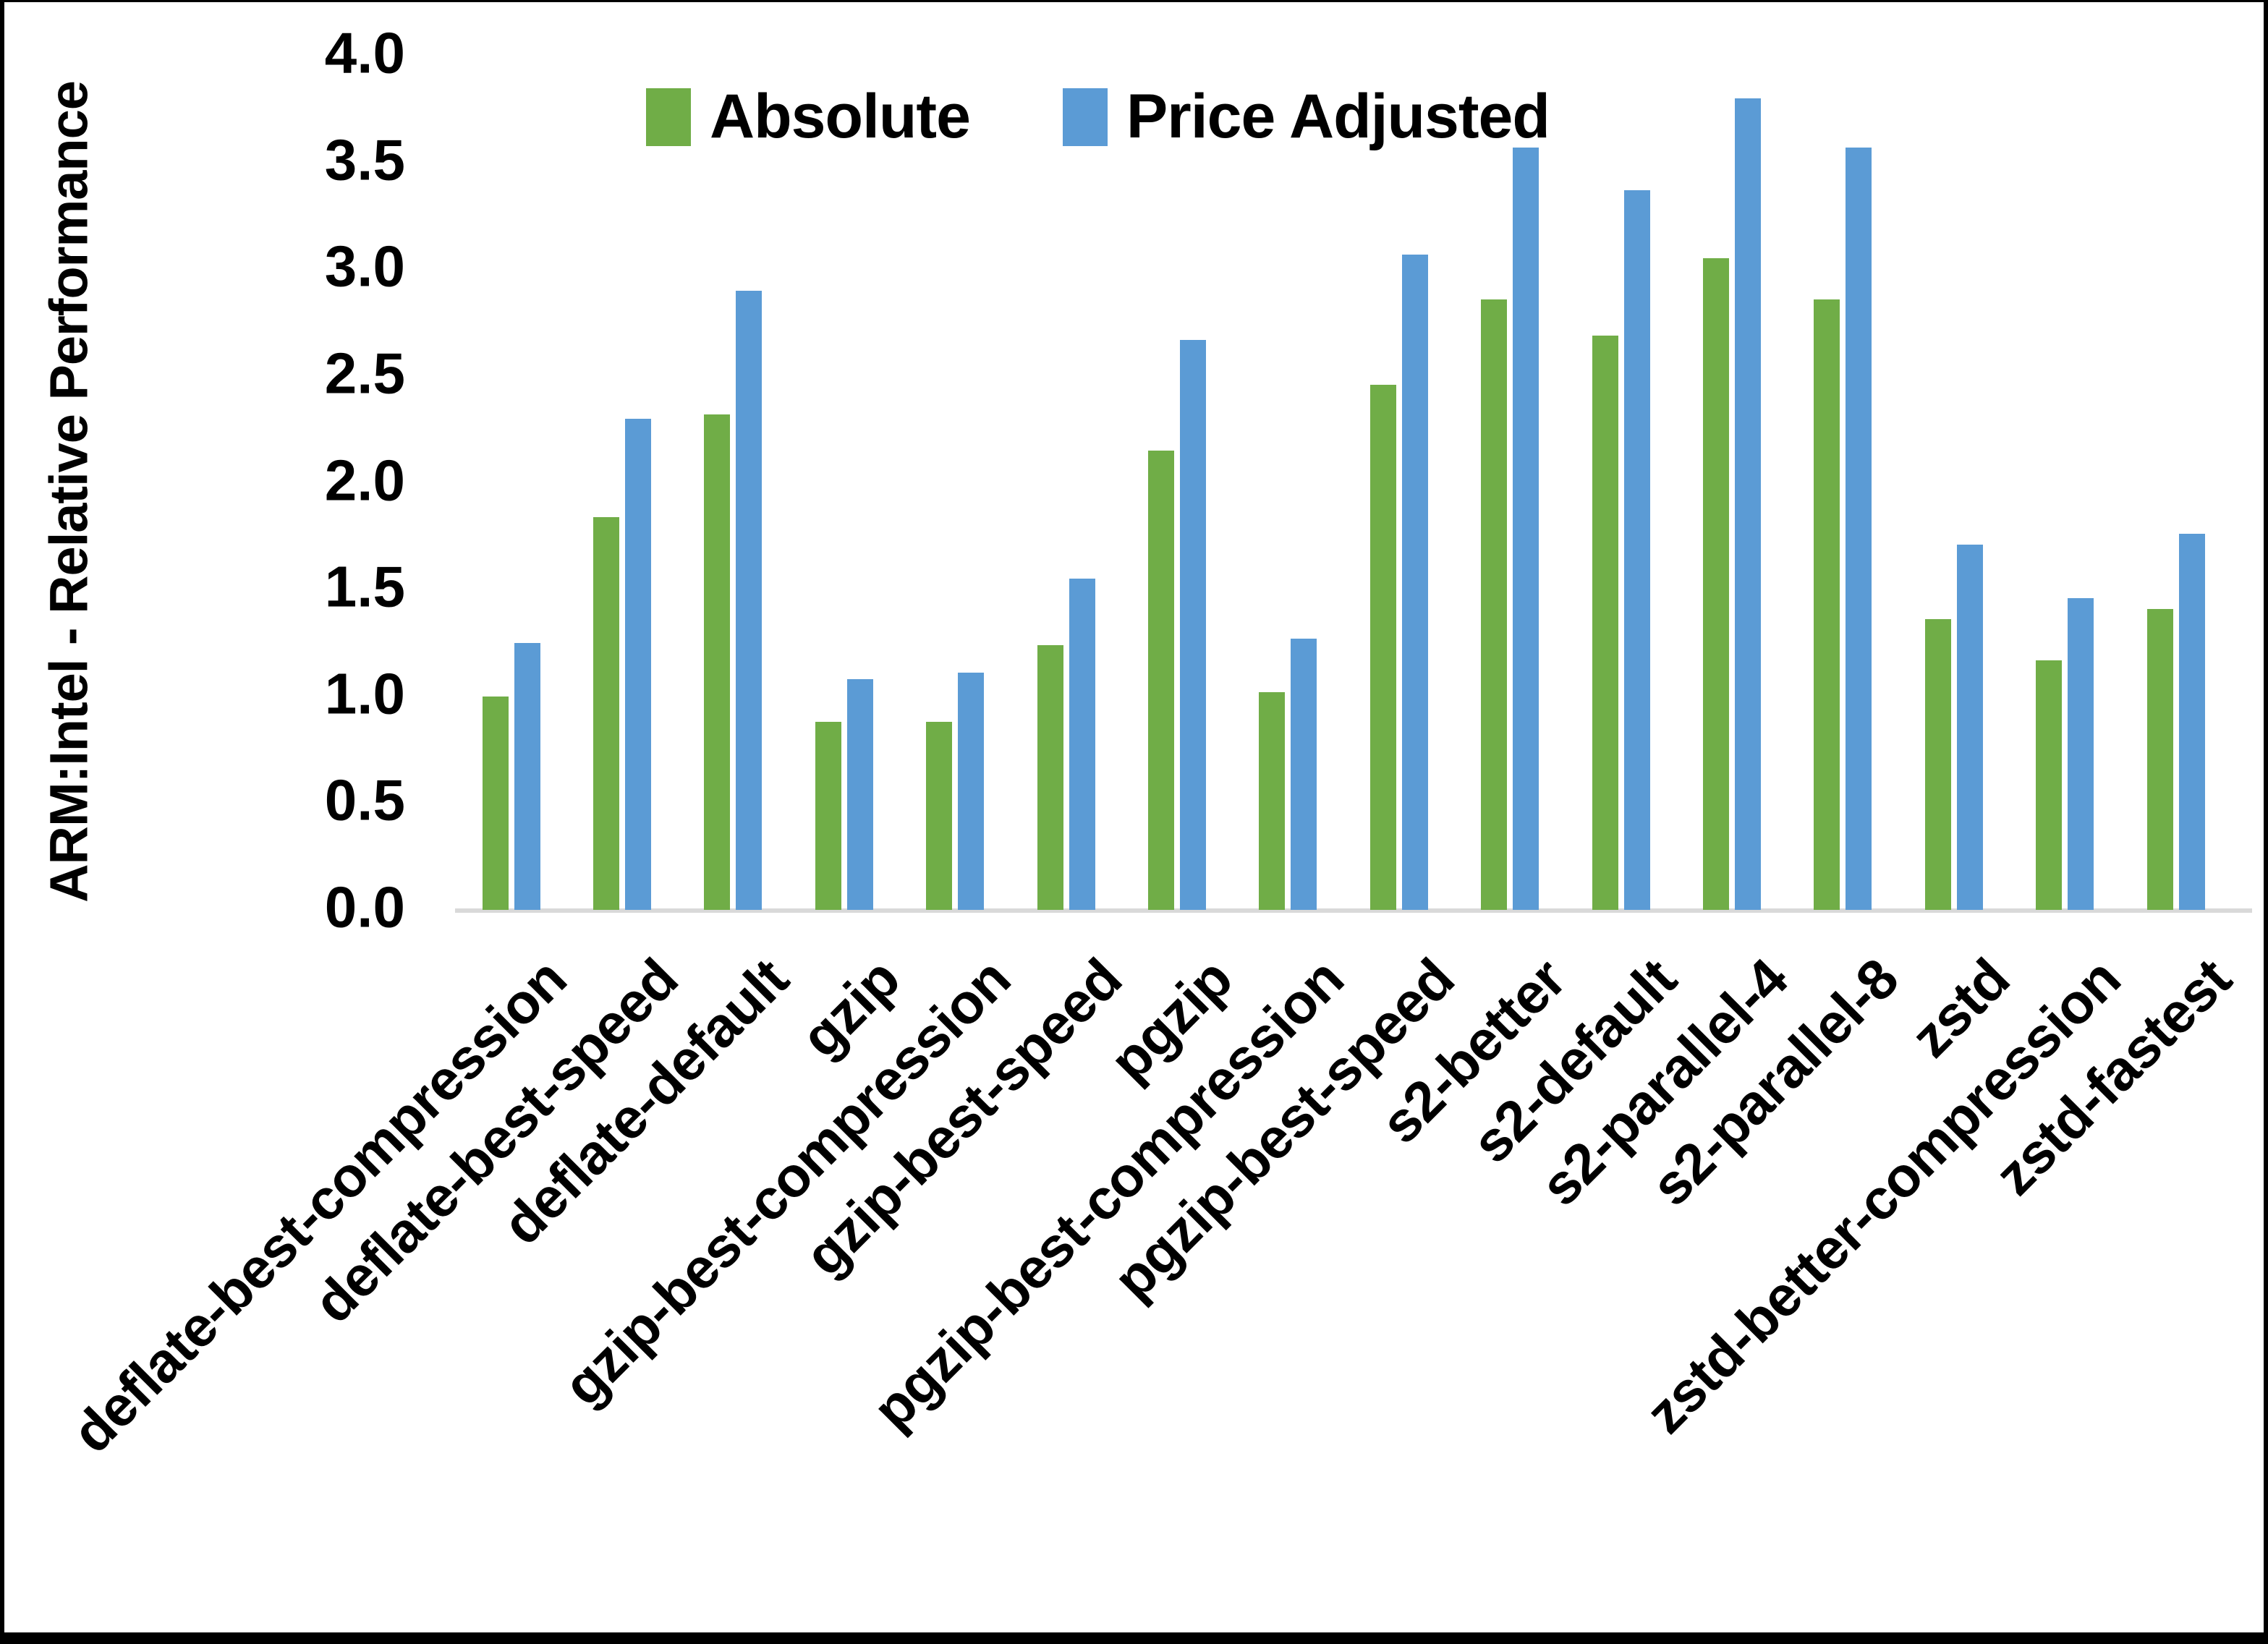 This screenshot has height=1644, width=2268. Describe the element at coordinates (364, 479) in the screenshot. I see `y-tick-label-2.0: 2.0` at that location.